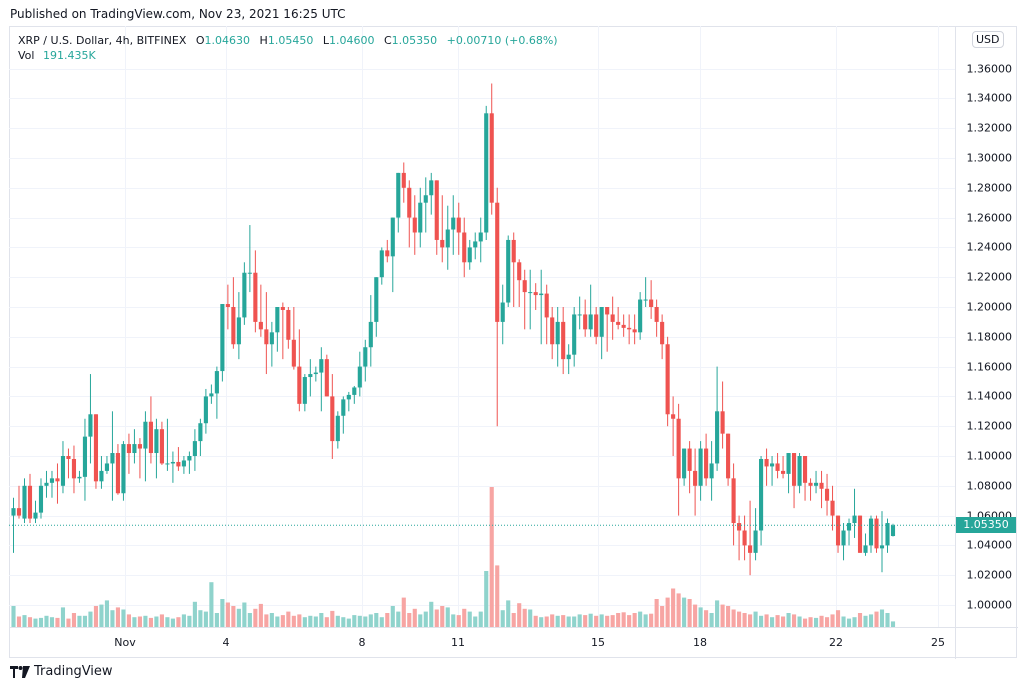  Describe the element at coordinates (989, 605) in the screenshot. I see `price-tick: 1.00000` at that location.